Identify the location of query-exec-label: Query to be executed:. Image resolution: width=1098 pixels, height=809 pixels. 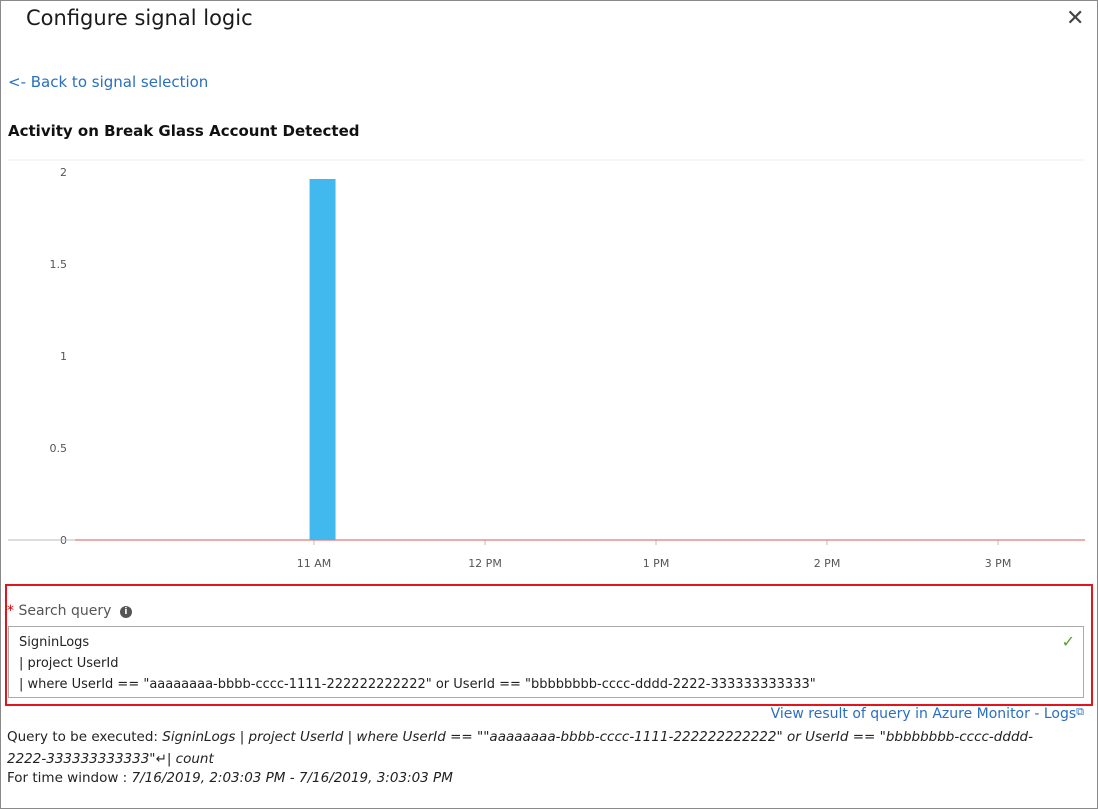
(85, 737).